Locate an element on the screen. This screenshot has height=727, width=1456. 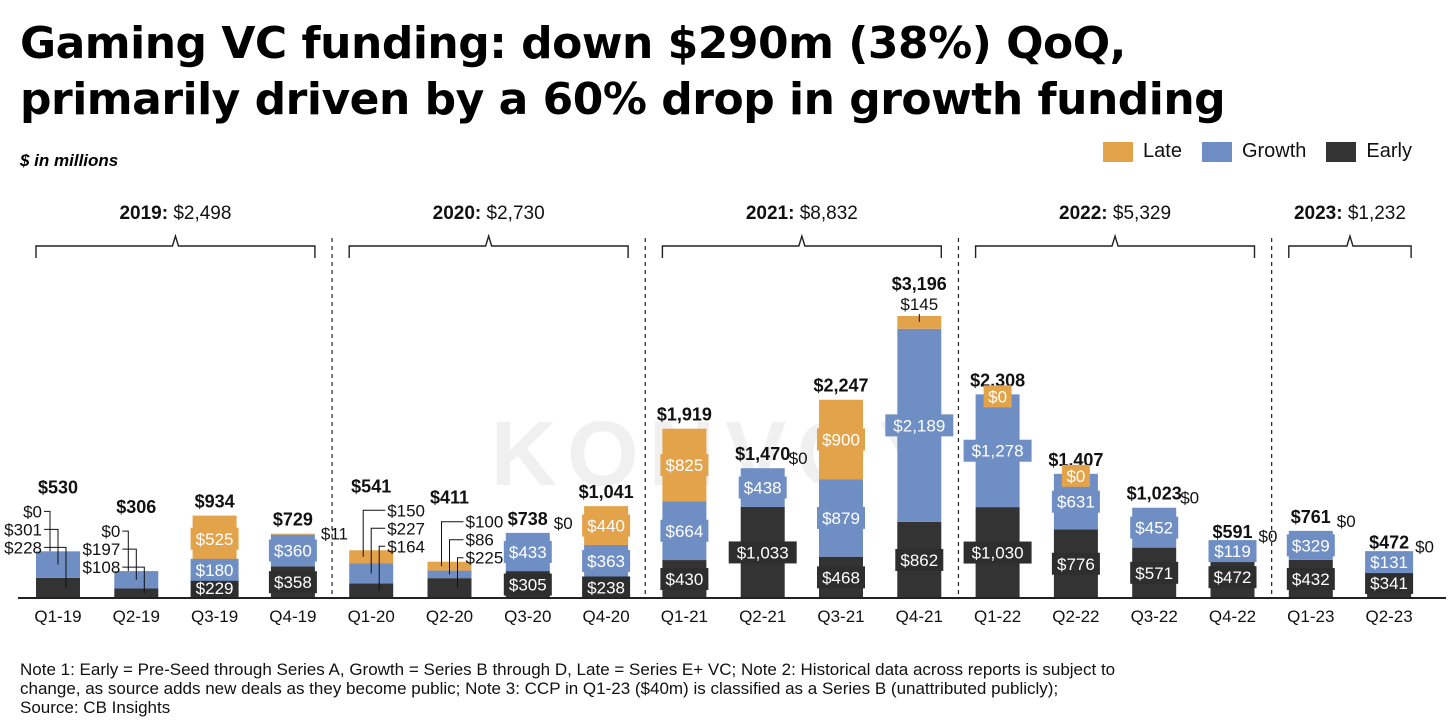
year-name: 2023: is located at coordinates (1318, 213).